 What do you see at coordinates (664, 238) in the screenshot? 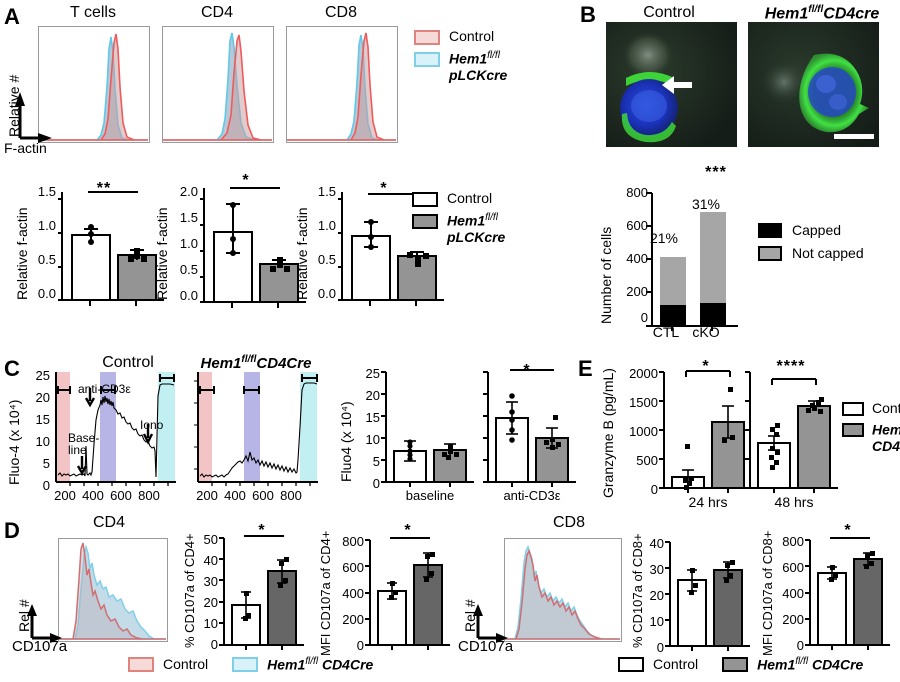
I see `annotation-21pct: 21%` at bounding box center [664, 238].